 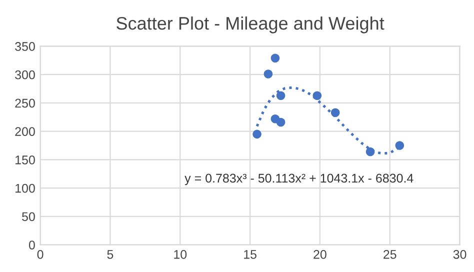 I want to click on y-tick-label: 50, so click(x=28, y=217).